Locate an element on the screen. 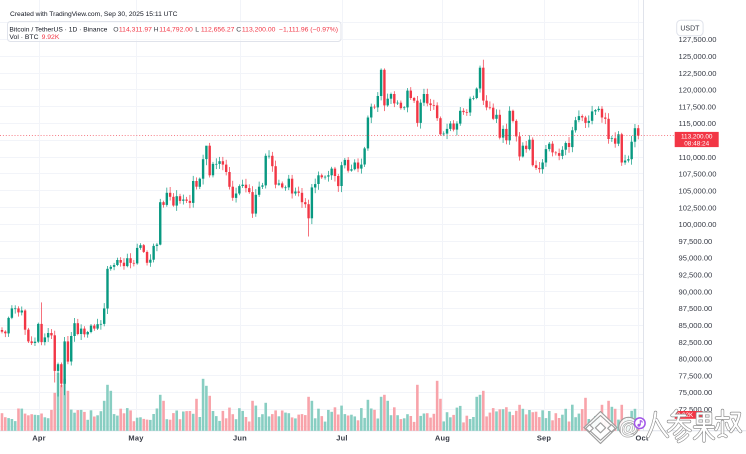 The height and width of the screenshot is (454, 746). svg-text: 87,500.00 is located at coordinates (696, 308).